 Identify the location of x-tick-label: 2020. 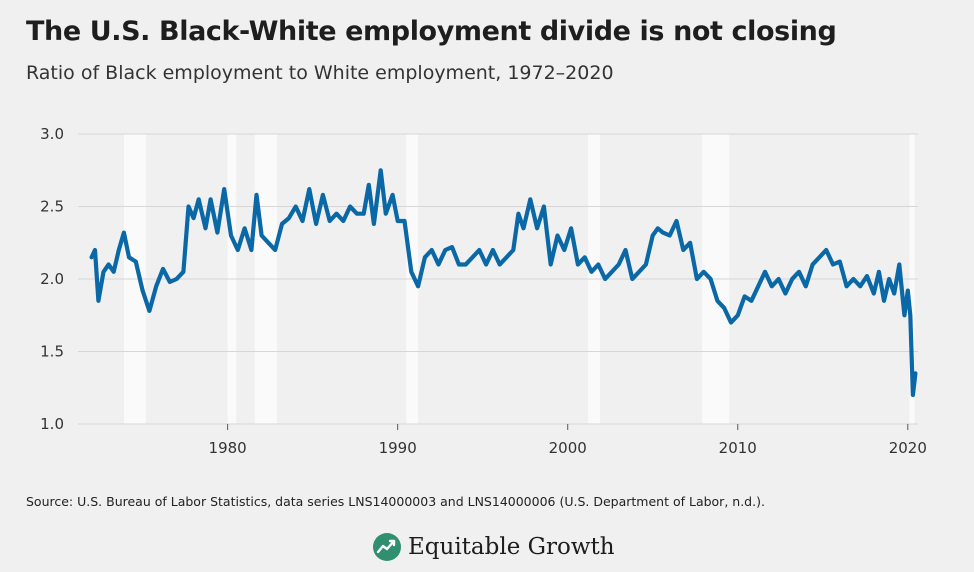
(908, 448).